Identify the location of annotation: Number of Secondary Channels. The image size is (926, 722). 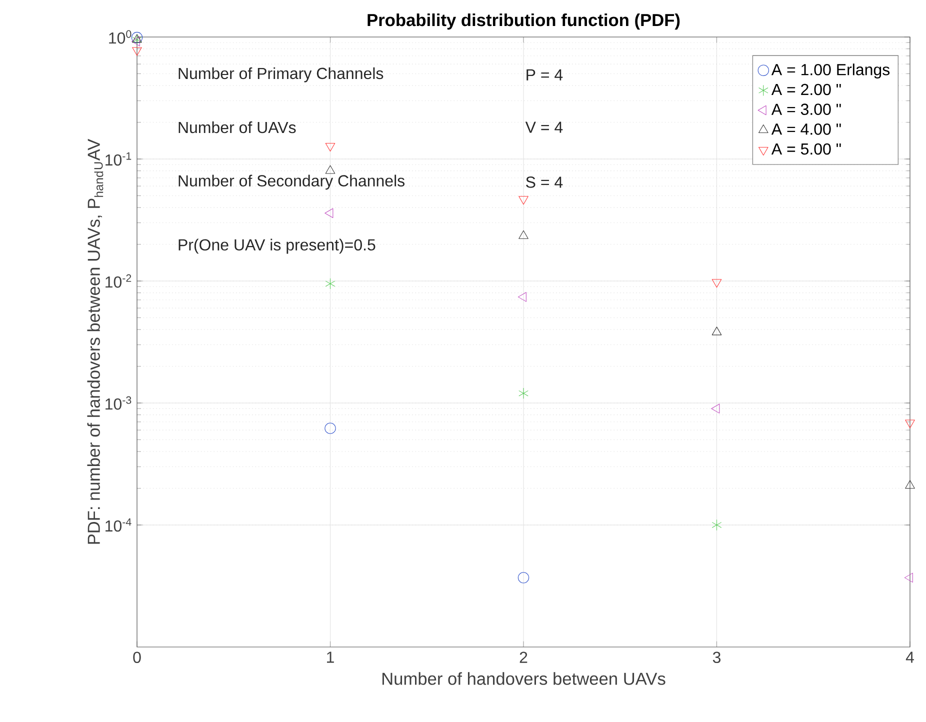
(291, 182).